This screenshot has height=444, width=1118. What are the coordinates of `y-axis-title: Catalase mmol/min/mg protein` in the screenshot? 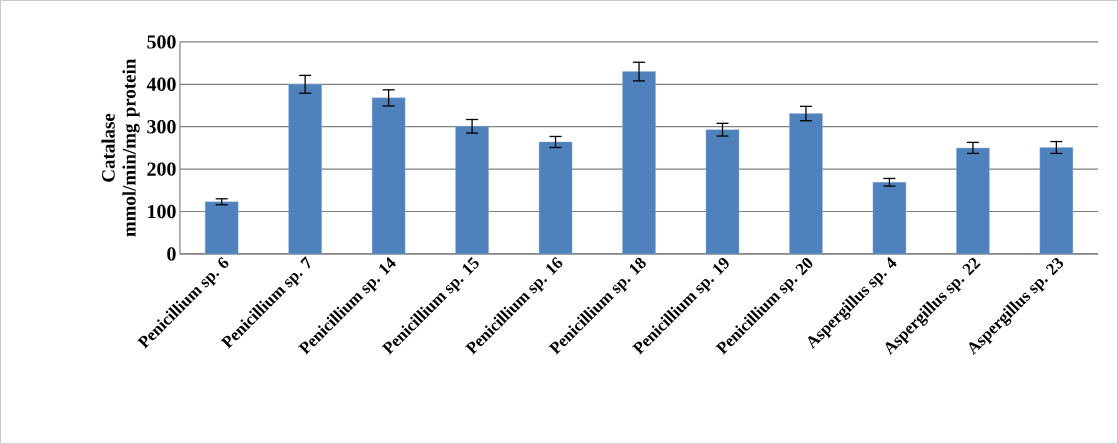 It's located at (120, 148).